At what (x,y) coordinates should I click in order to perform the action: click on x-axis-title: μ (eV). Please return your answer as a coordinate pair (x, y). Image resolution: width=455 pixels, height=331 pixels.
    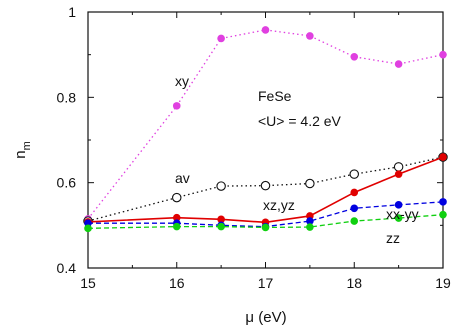
    Looking at the image, I should click on (265, 317).